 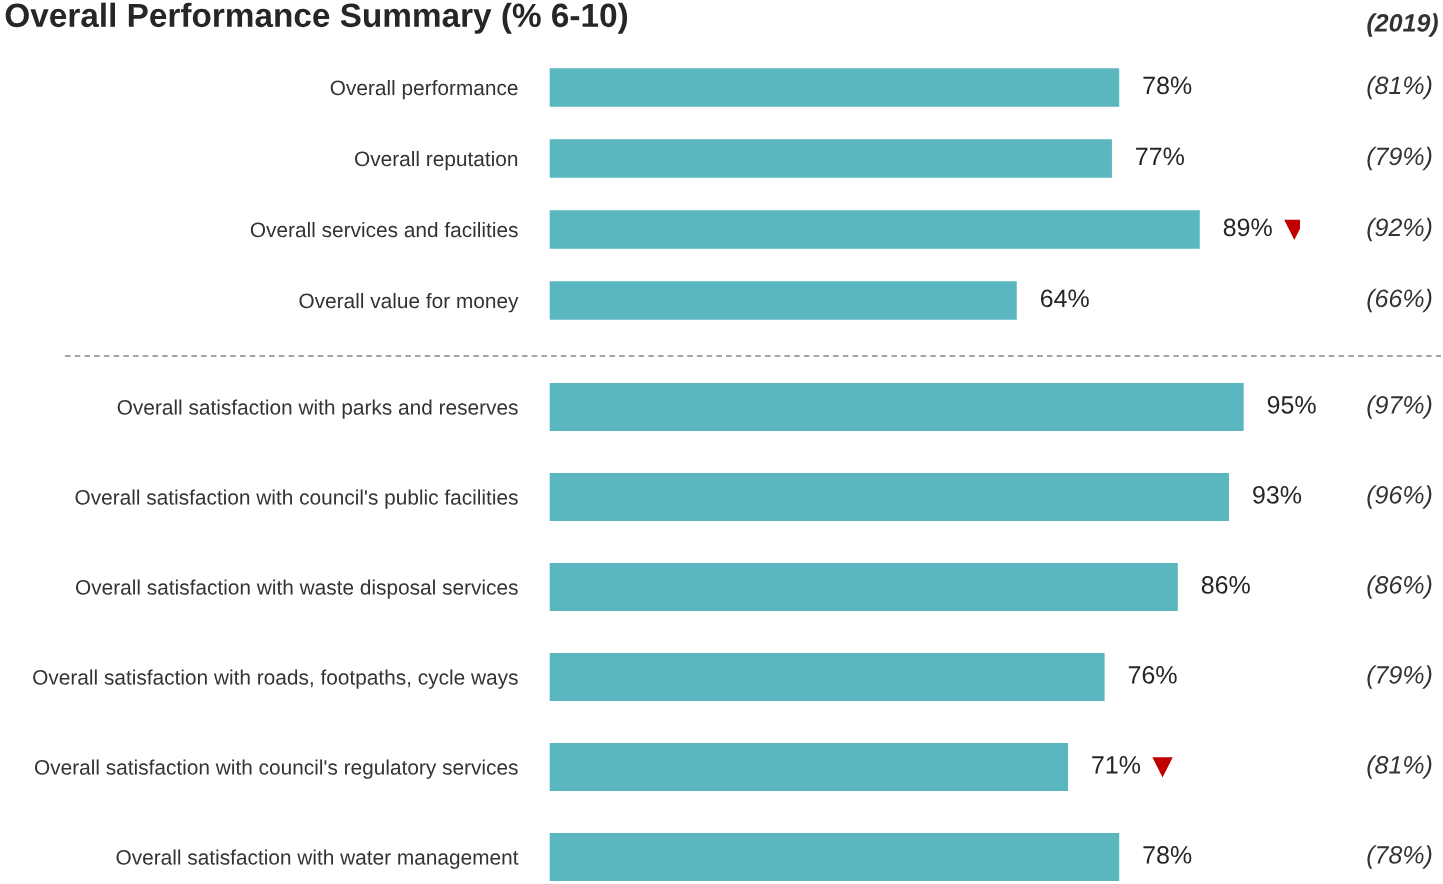 I want to click on data-label: 76%, so click(x=1152, y=675).